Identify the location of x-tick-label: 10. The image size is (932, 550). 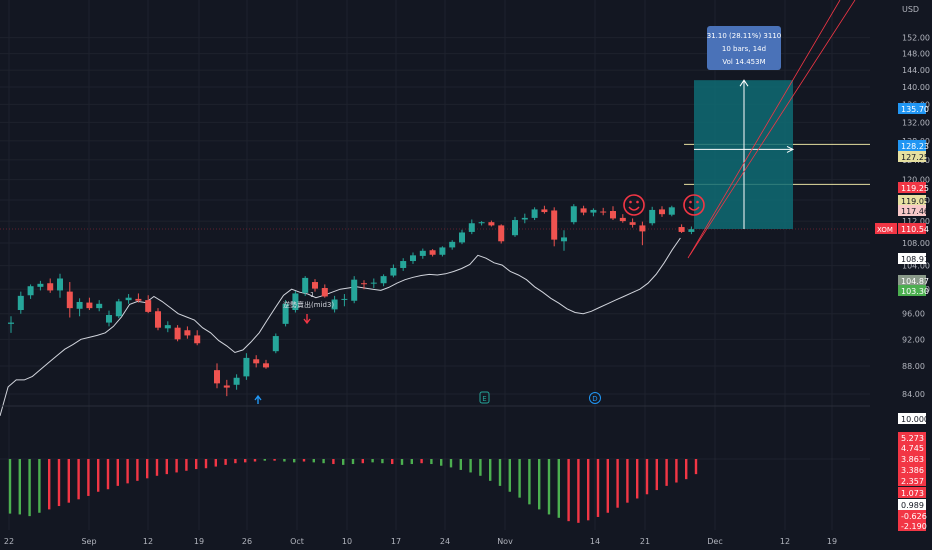
(347, 541).